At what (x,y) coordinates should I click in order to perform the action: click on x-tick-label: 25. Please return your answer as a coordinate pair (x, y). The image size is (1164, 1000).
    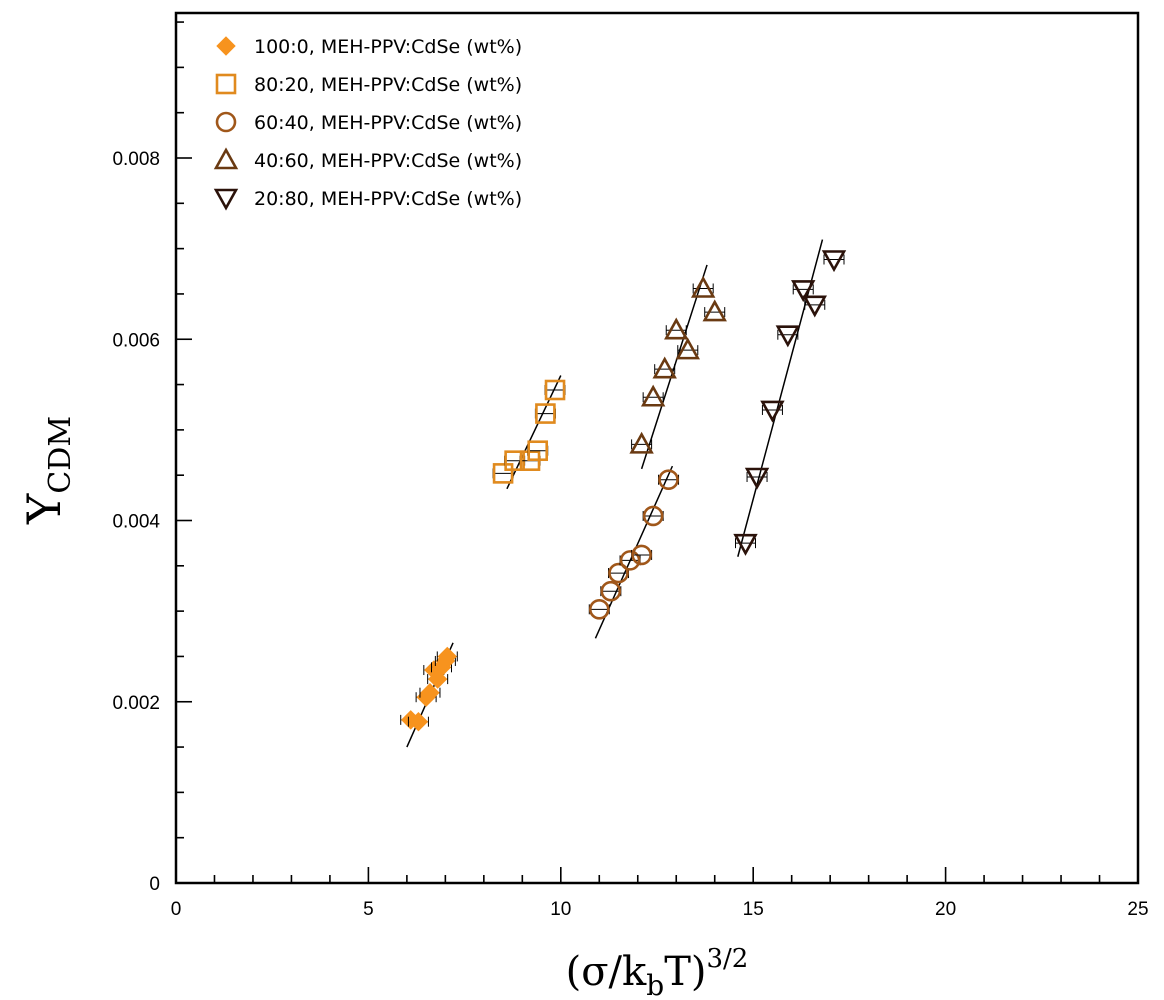
    Looking at the image, I should click on (1137, 909).